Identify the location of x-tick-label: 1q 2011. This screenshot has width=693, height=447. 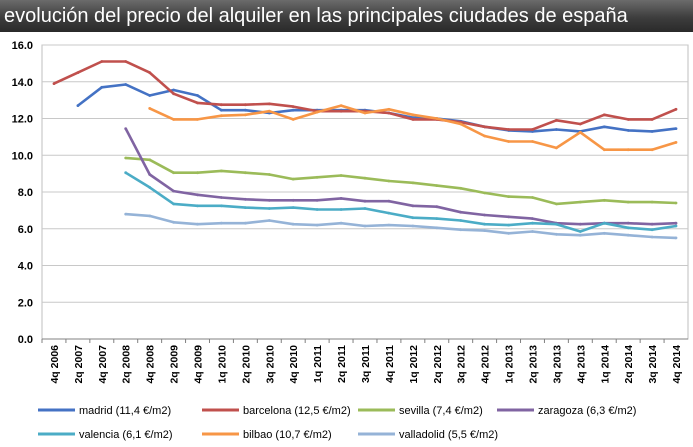
(318, 364).